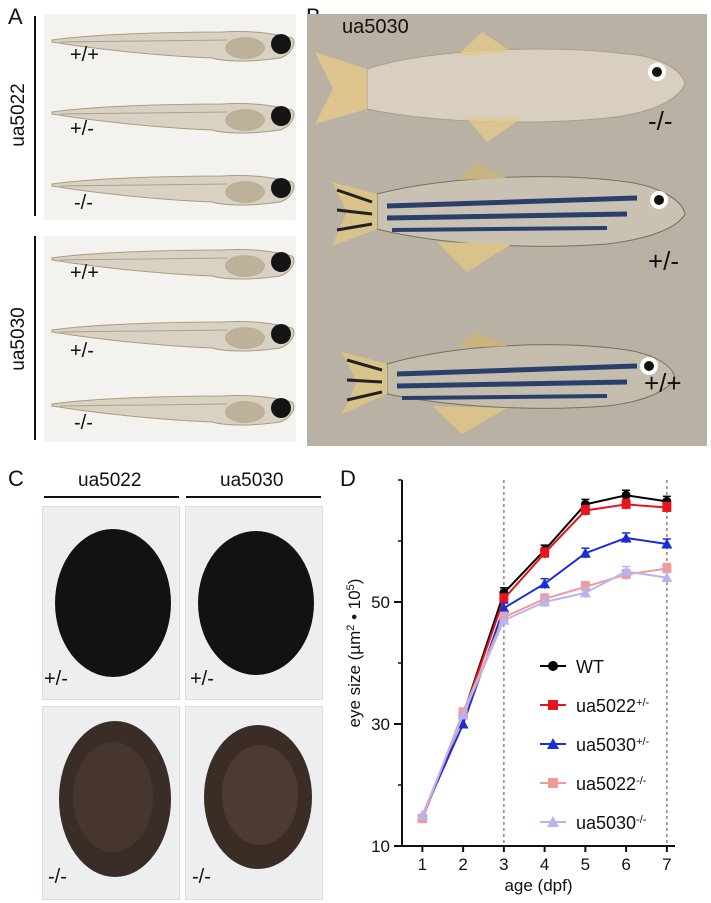 The width and height of the screenshot is (711, 903). I want to click on legend-item-4: ua5030-/-, so click(593, 823).